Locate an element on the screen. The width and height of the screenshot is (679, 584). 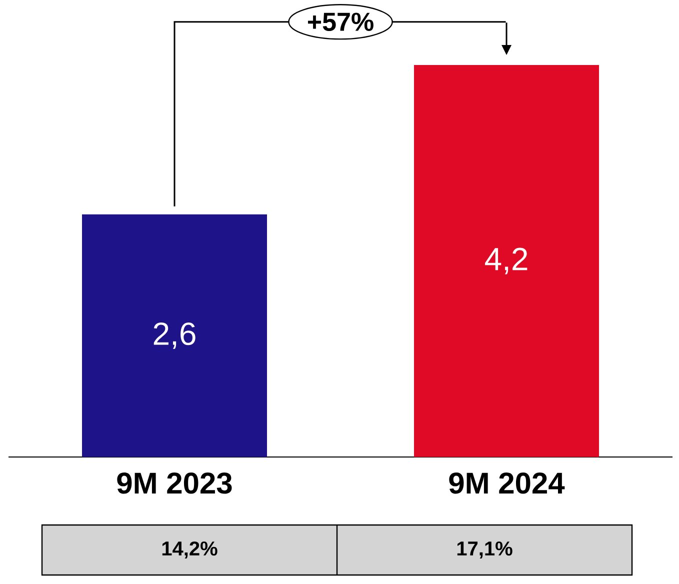
x-tick-label: 9M 2023 is located at coordinates (174, 483).